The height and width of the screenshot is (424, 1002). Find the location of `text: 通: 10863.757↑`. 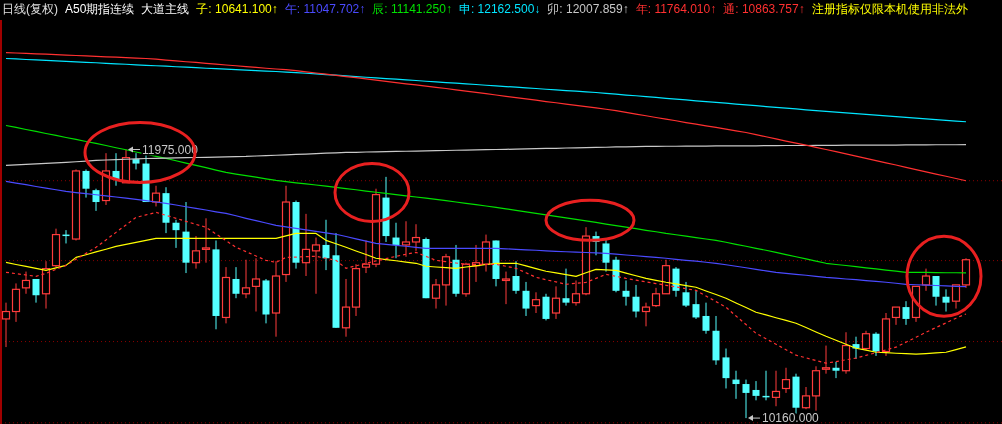

text: 通: 10863.757↑ is located at coordinates (764, 9).